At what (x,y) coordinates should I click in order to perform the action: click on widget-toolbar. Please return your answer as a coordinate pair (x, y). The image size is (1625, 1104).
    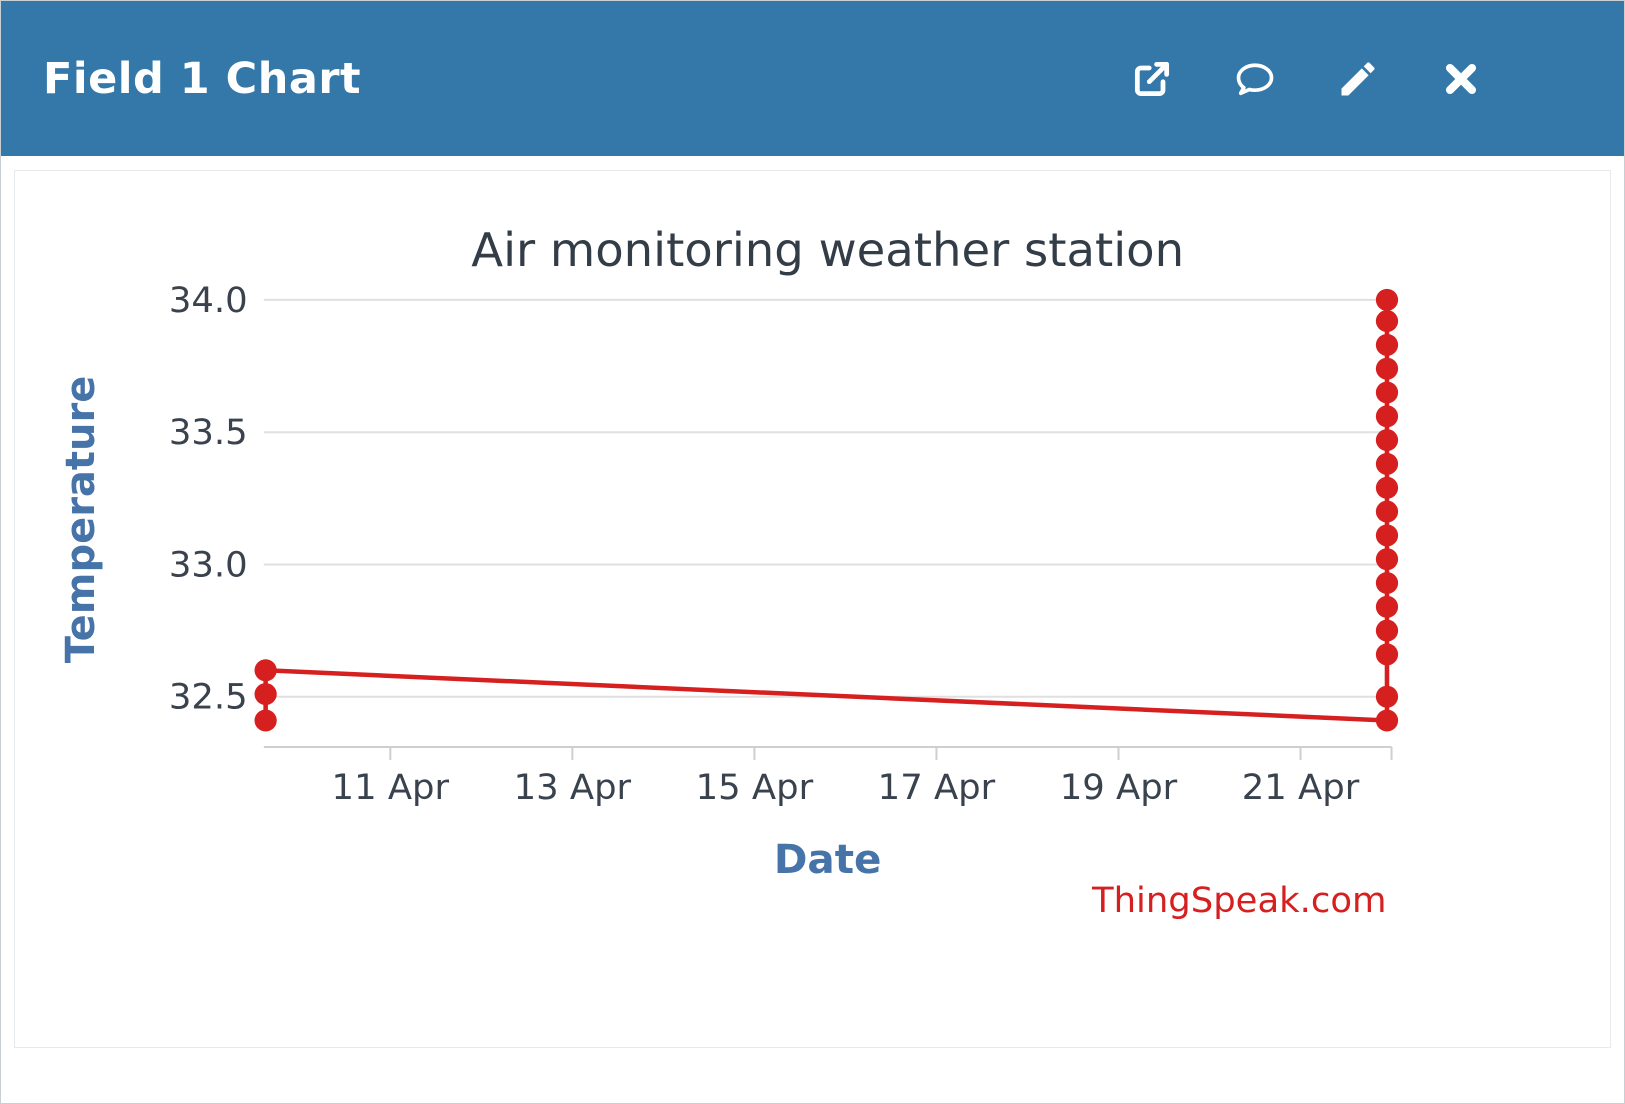
    Looking at the image, I should click on (1306, 79).